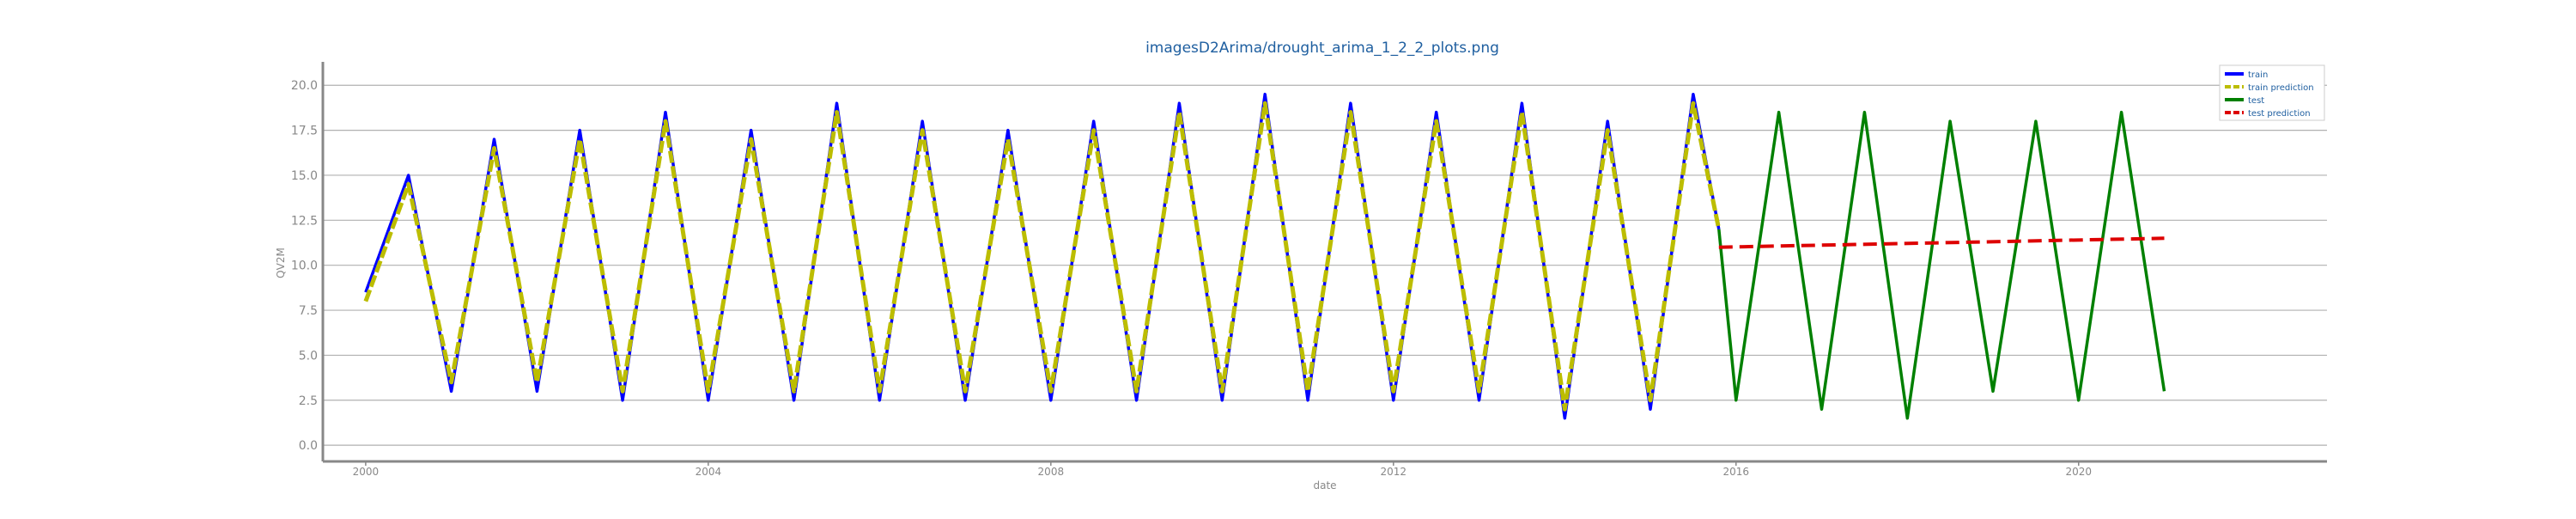  What do you see at coordinates (1324, 485) in the screenshot?
I see `x-axis-label: date` at bounding box center [1324, 485].